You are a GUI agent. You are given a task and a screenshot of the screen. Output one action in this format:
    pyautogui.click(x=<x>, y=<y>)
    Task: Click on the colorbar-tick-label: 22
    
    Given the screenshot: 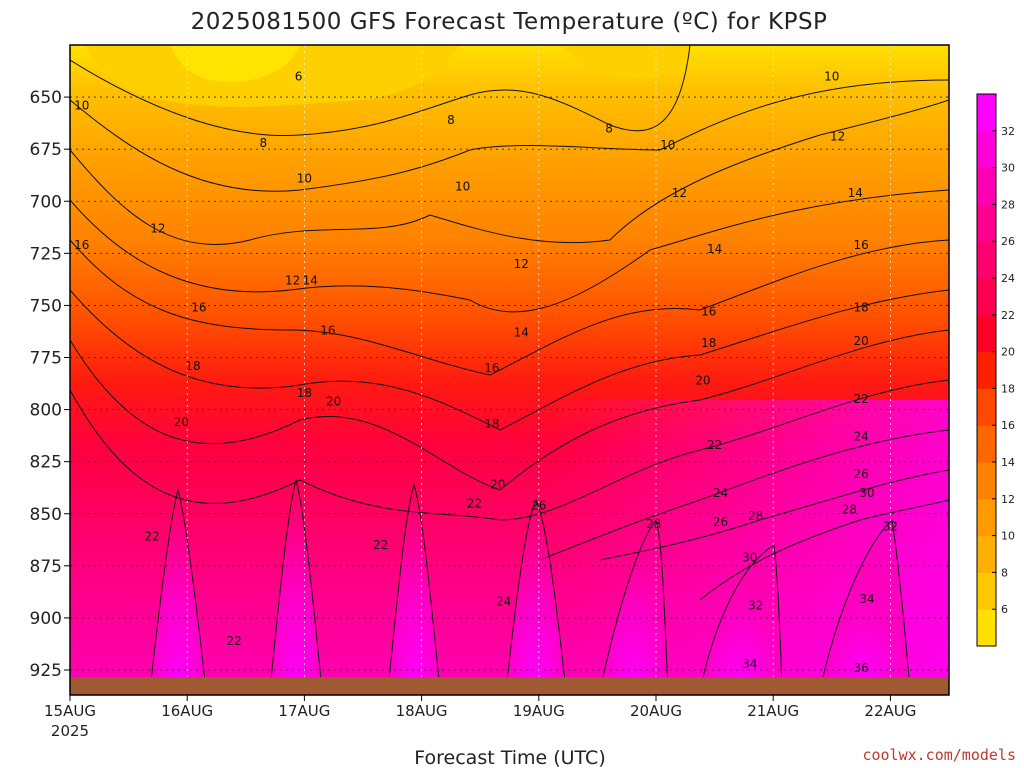 What is the action you would take?
    pyautogui.click(x=1008, y=315)
    